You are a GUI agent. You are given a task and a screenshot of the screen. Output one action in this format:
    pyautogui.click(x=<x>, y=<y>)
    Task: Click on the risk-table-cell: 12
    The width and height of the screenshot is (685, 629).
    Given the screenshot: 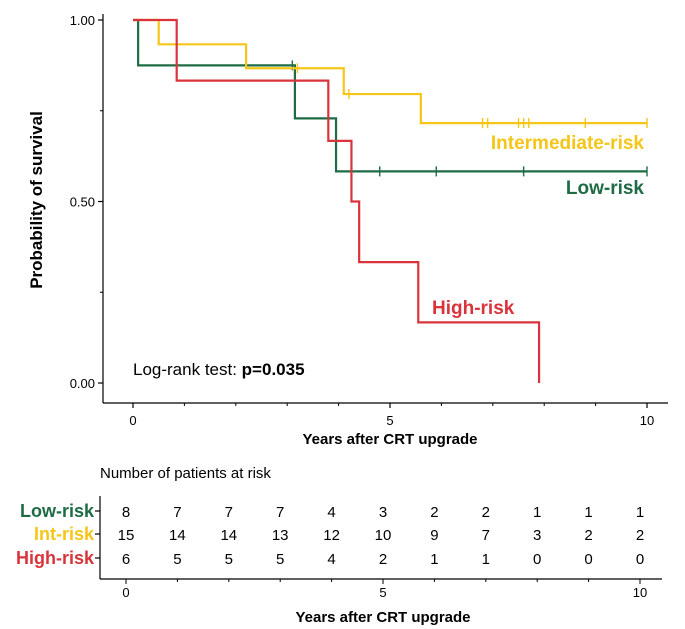 What is the action you would take?
    pyautogui.click(x=331, y=535)
    